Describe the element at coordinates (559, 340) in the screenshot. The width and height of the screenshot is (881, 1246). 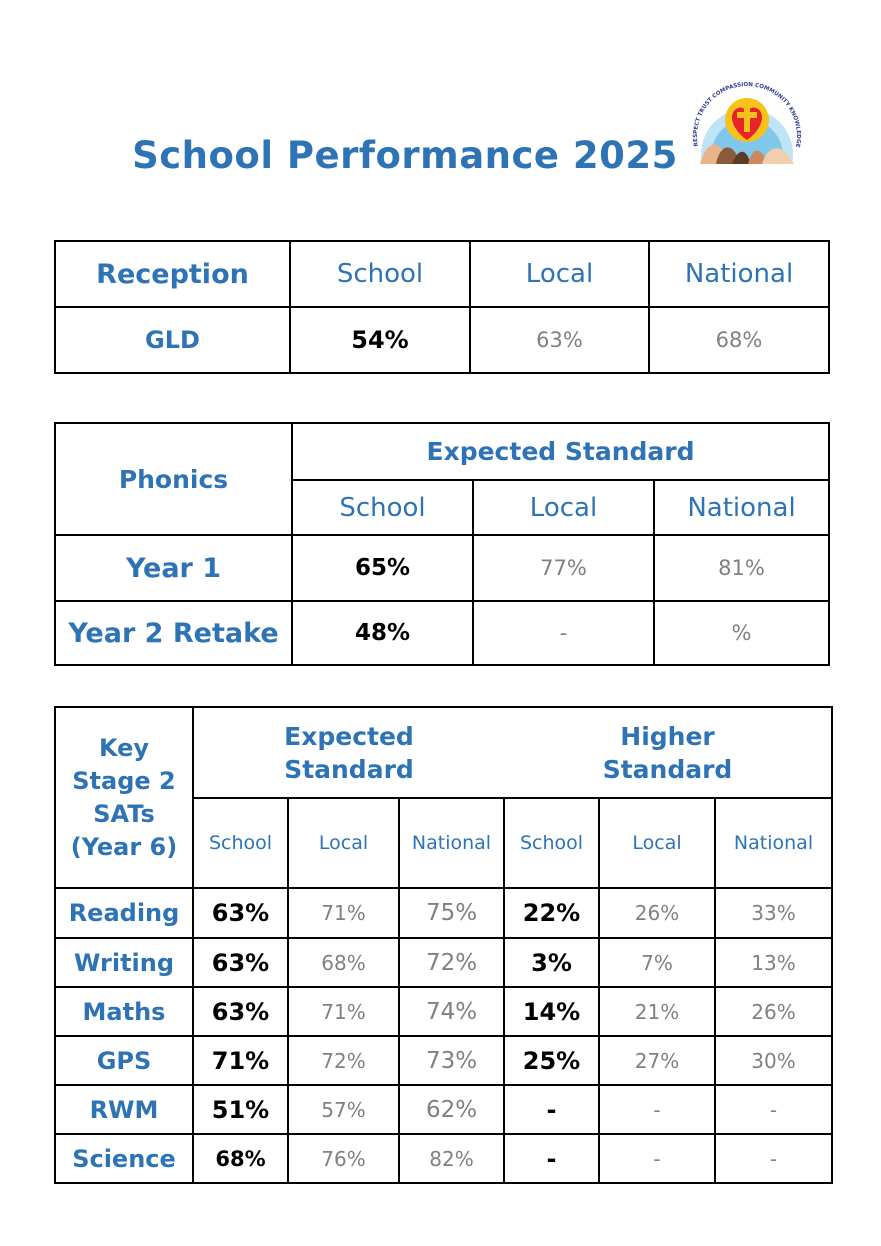
I see `local-value: 63%` at that location.